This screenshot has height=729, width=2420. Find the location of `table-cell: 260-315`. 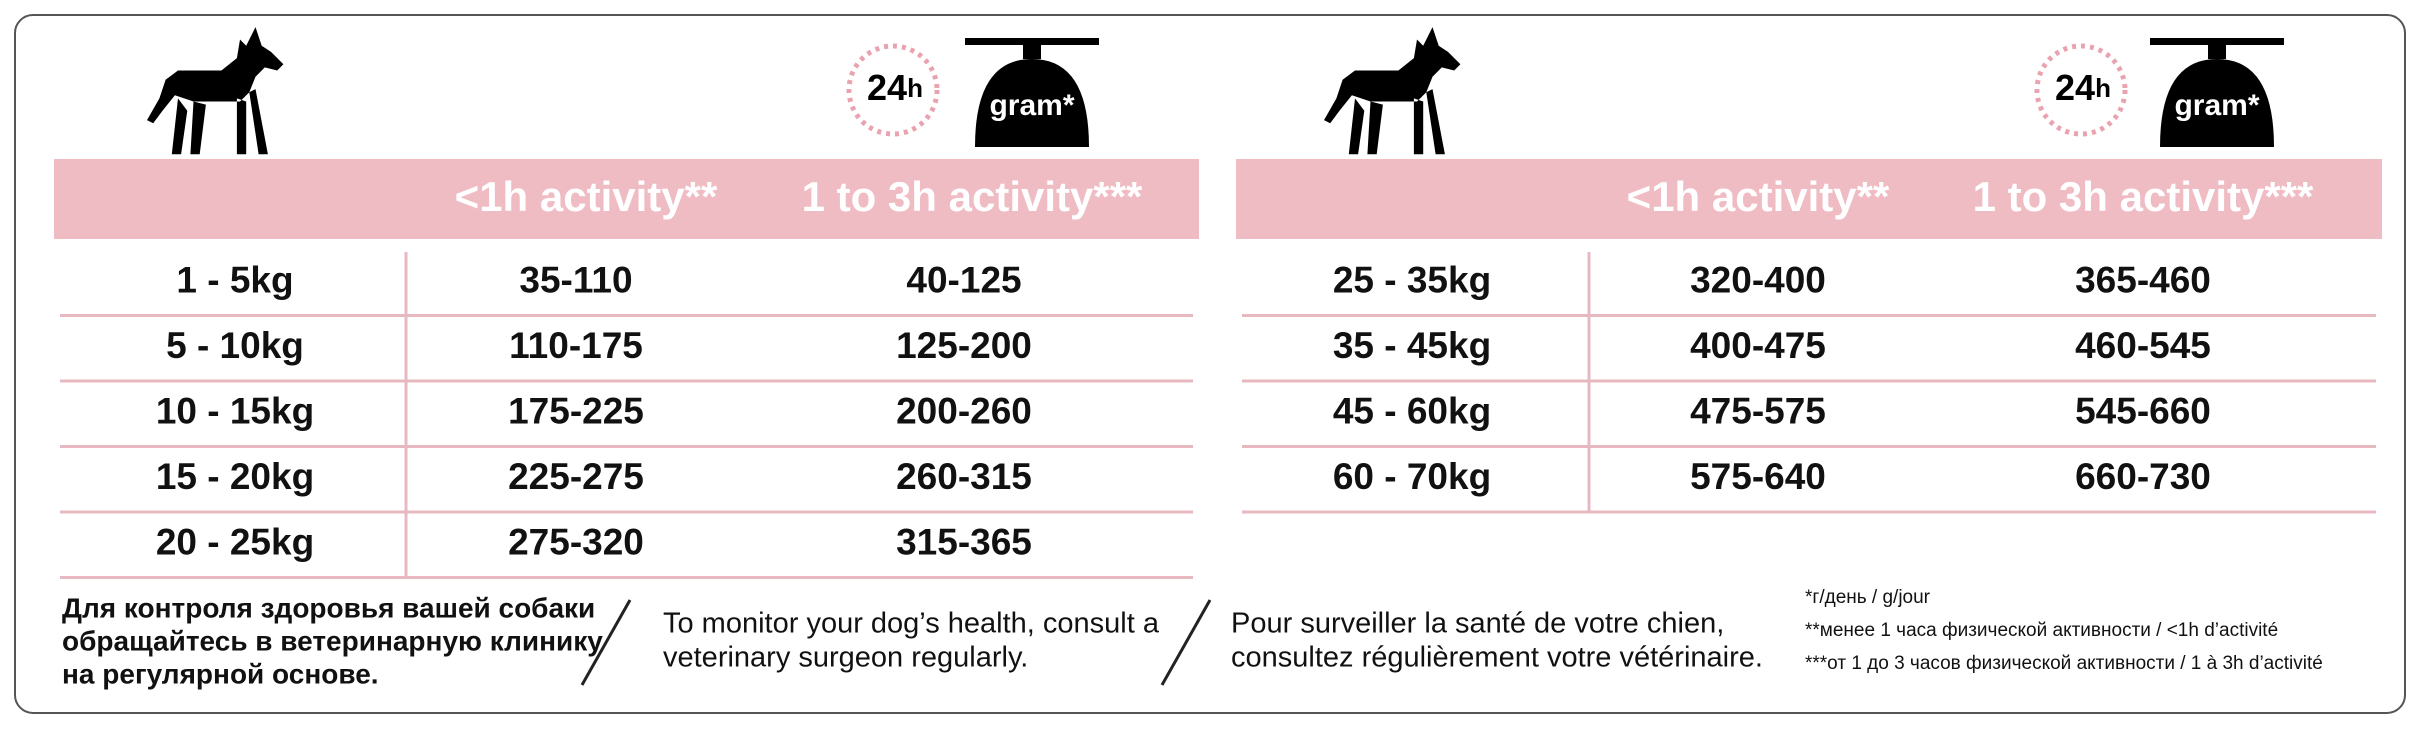

table-cell: 260-315 is located at coordinates (964, 476).